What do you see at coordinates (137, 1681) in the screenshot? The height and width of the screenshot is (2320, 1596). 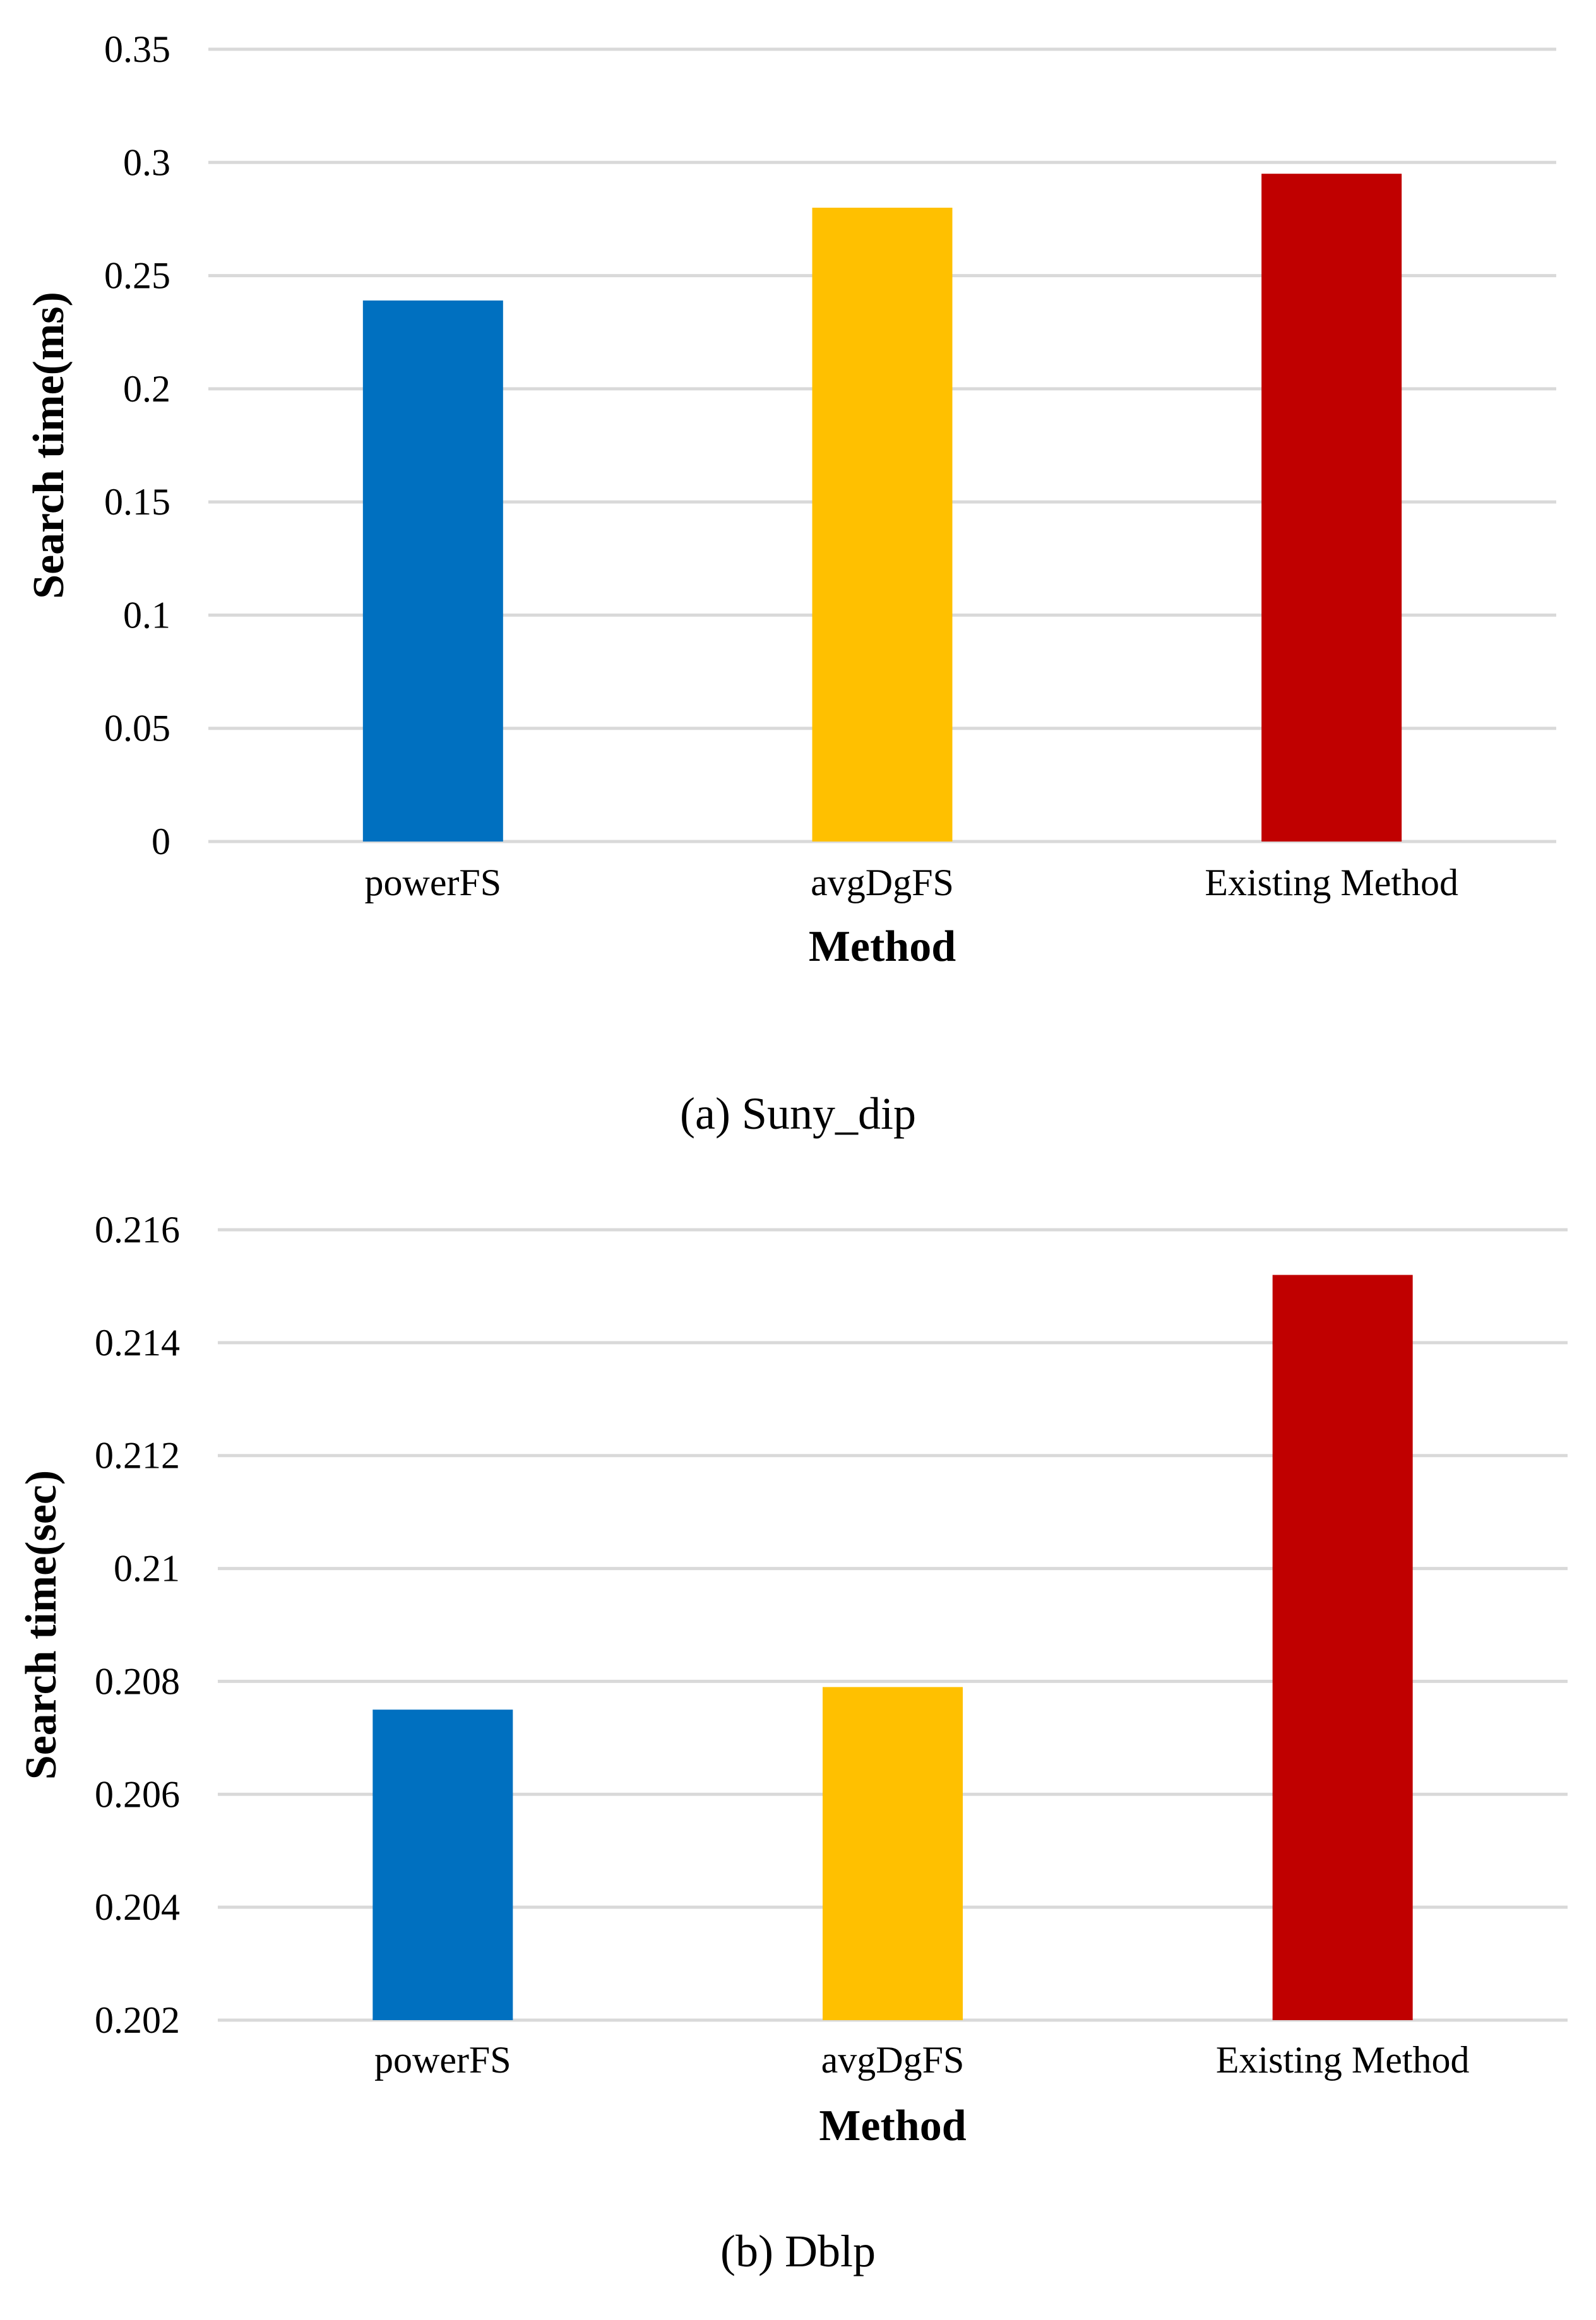 I see `y-tick-label: 0.208` at bounding box center [137, 1681].